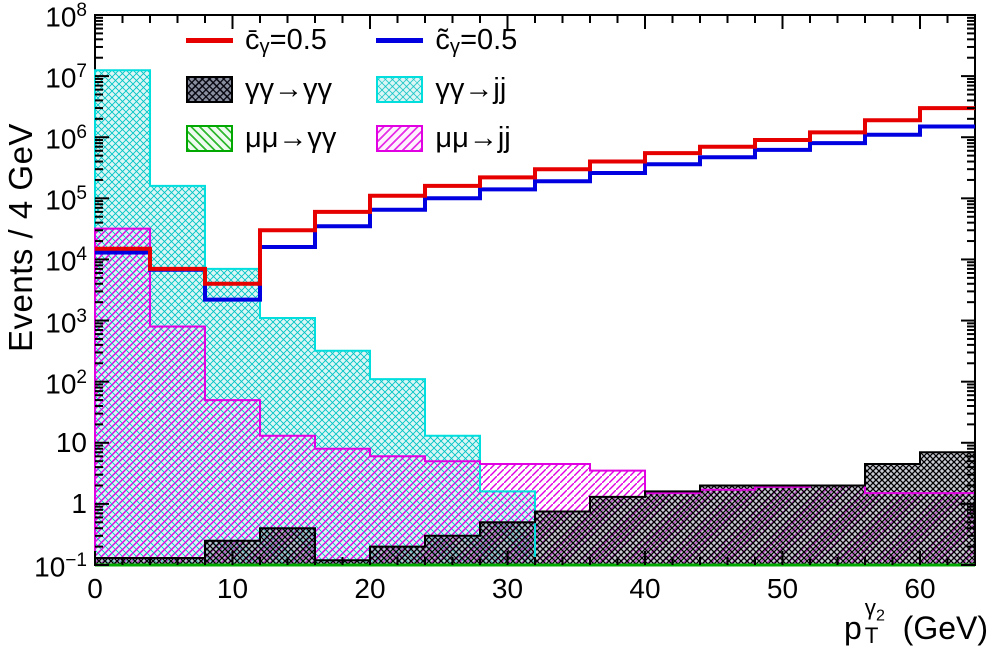 The height and width of the screenshot is (653, 1004). Describe the element at coordinates (288, 89) in the screenshot. I see `legend-label-aa-aa: γγ→γγ` at that location.